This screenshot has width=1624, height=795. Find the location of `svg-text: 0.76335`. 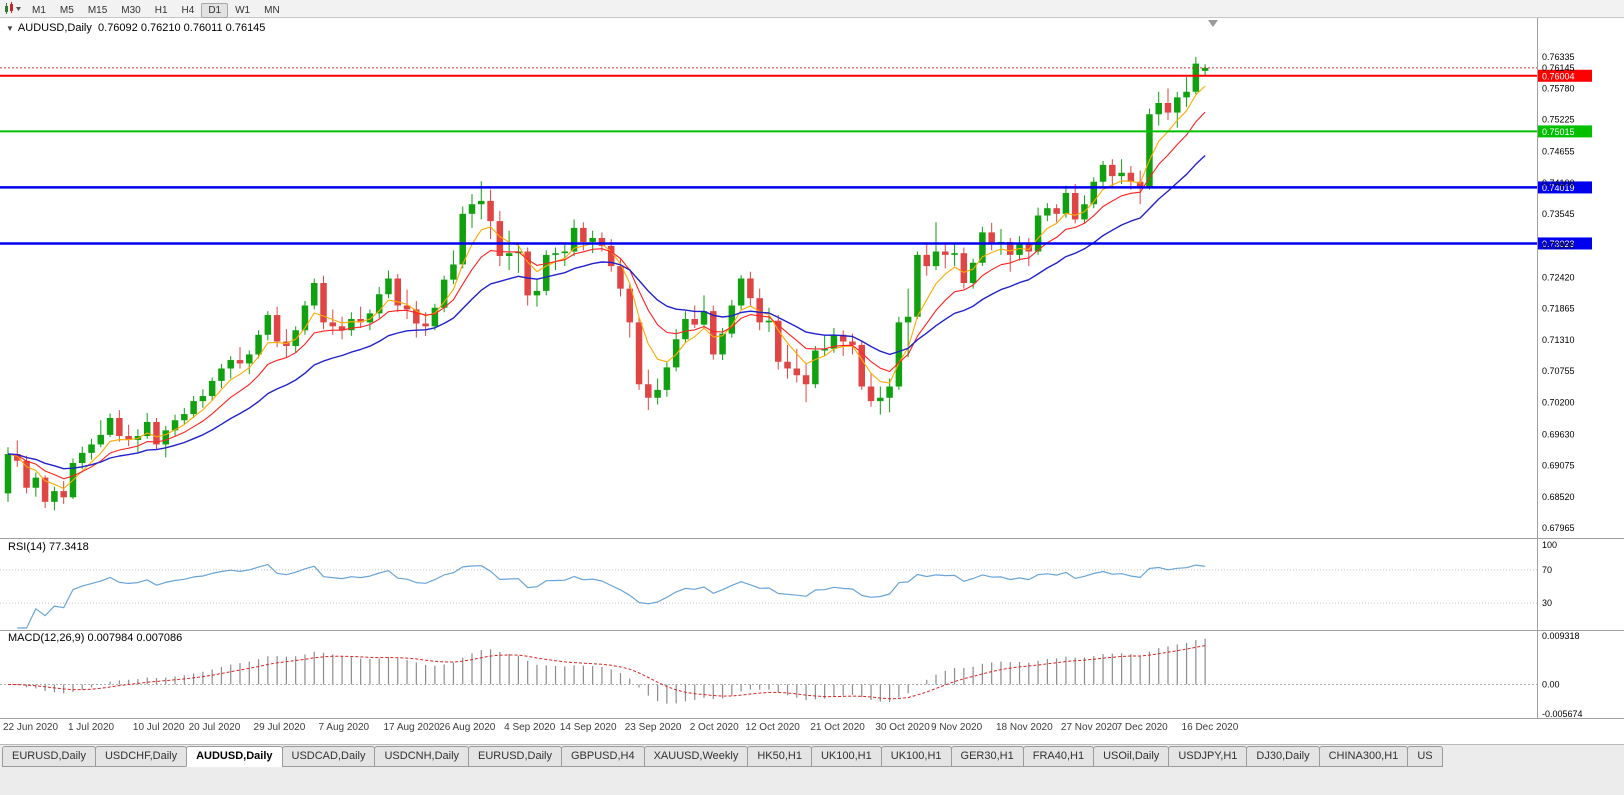

svg-text: 0.76335 is located at coordinates (1558, 57).